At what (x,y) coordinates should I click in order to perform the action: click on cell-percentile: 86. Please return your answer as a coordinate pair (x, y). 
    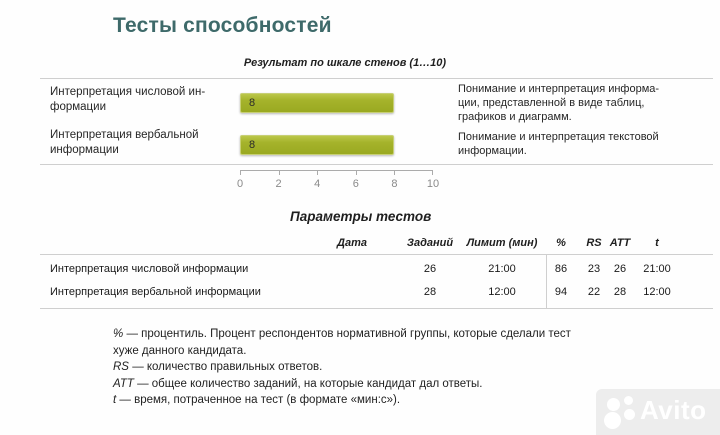
    Looking at the image, I should click on (561, 269).